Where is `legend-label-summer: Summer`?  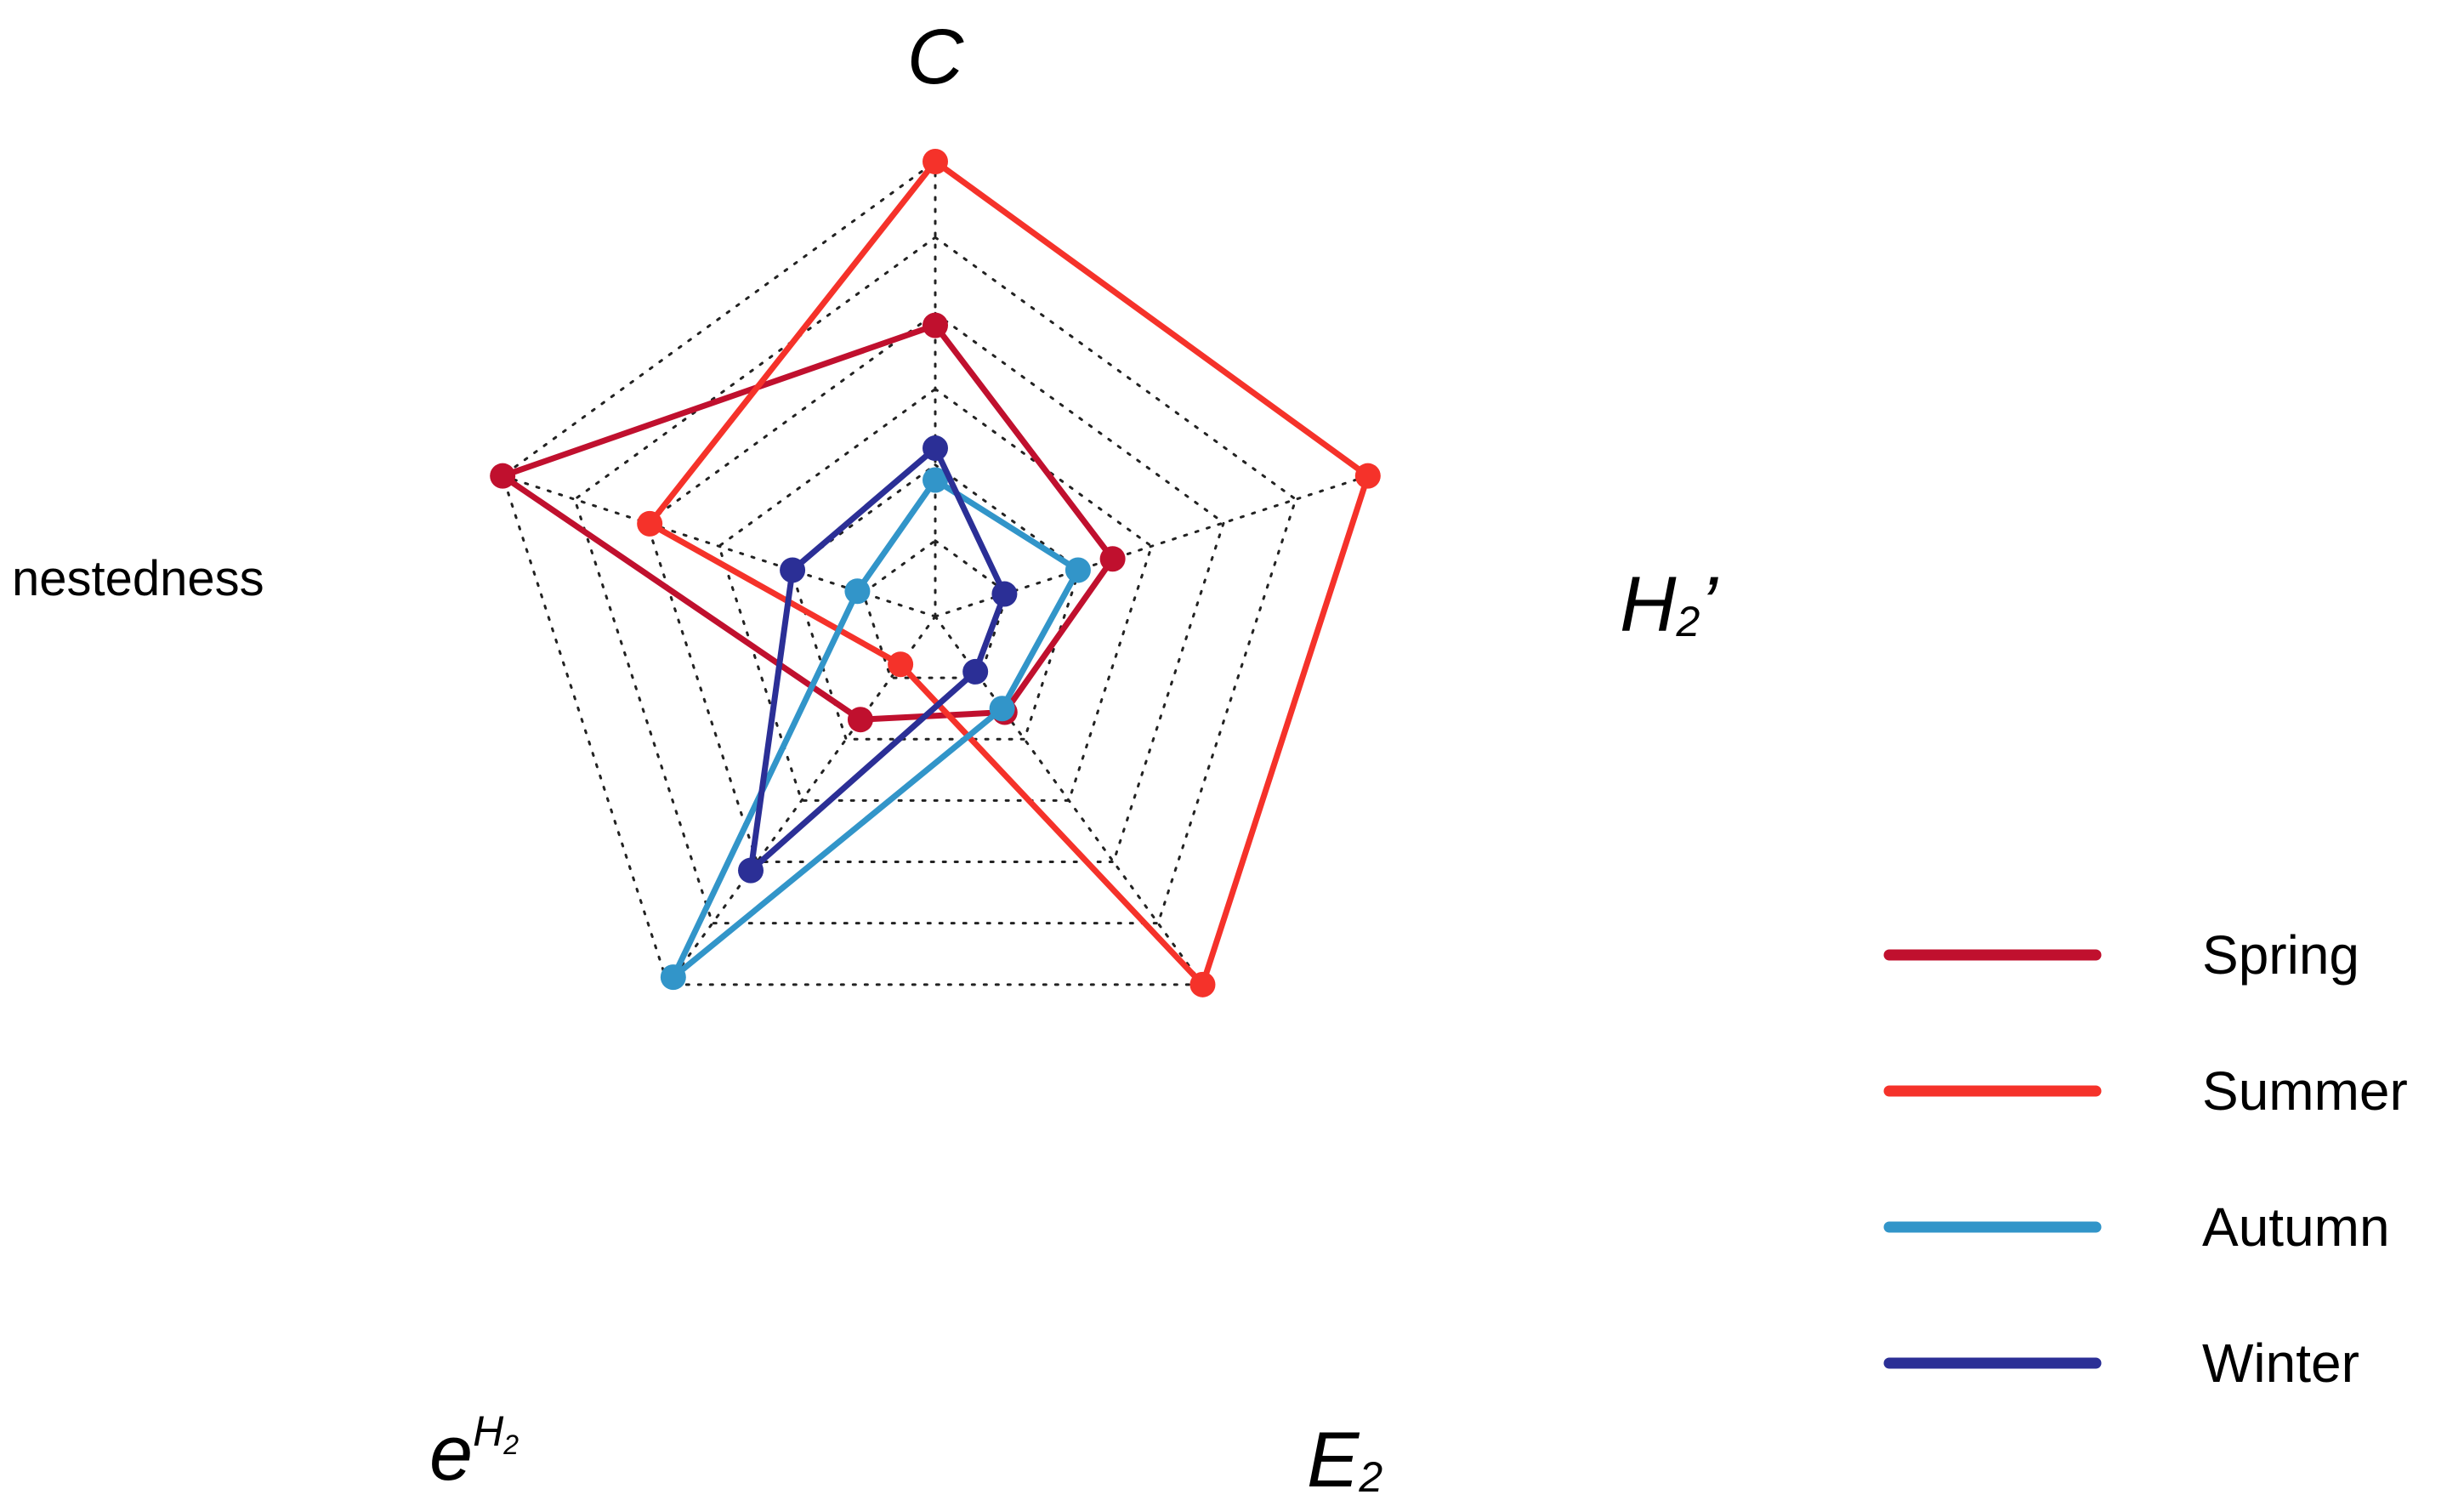
legend-label-summer: Summer is located at coordinates (2305, 1091).